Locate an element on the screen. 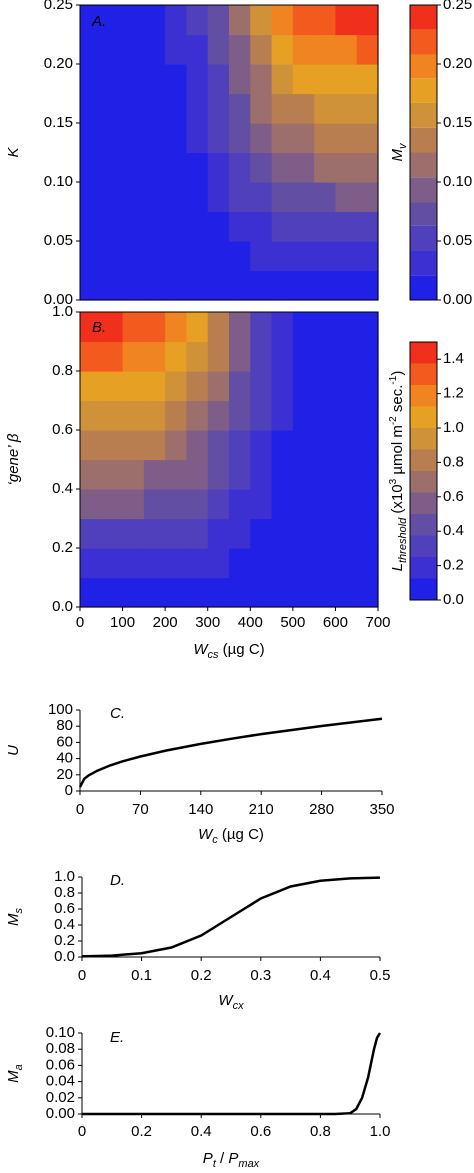 The image size is (474, 1173). data-line is located at coordinates (230, 752).